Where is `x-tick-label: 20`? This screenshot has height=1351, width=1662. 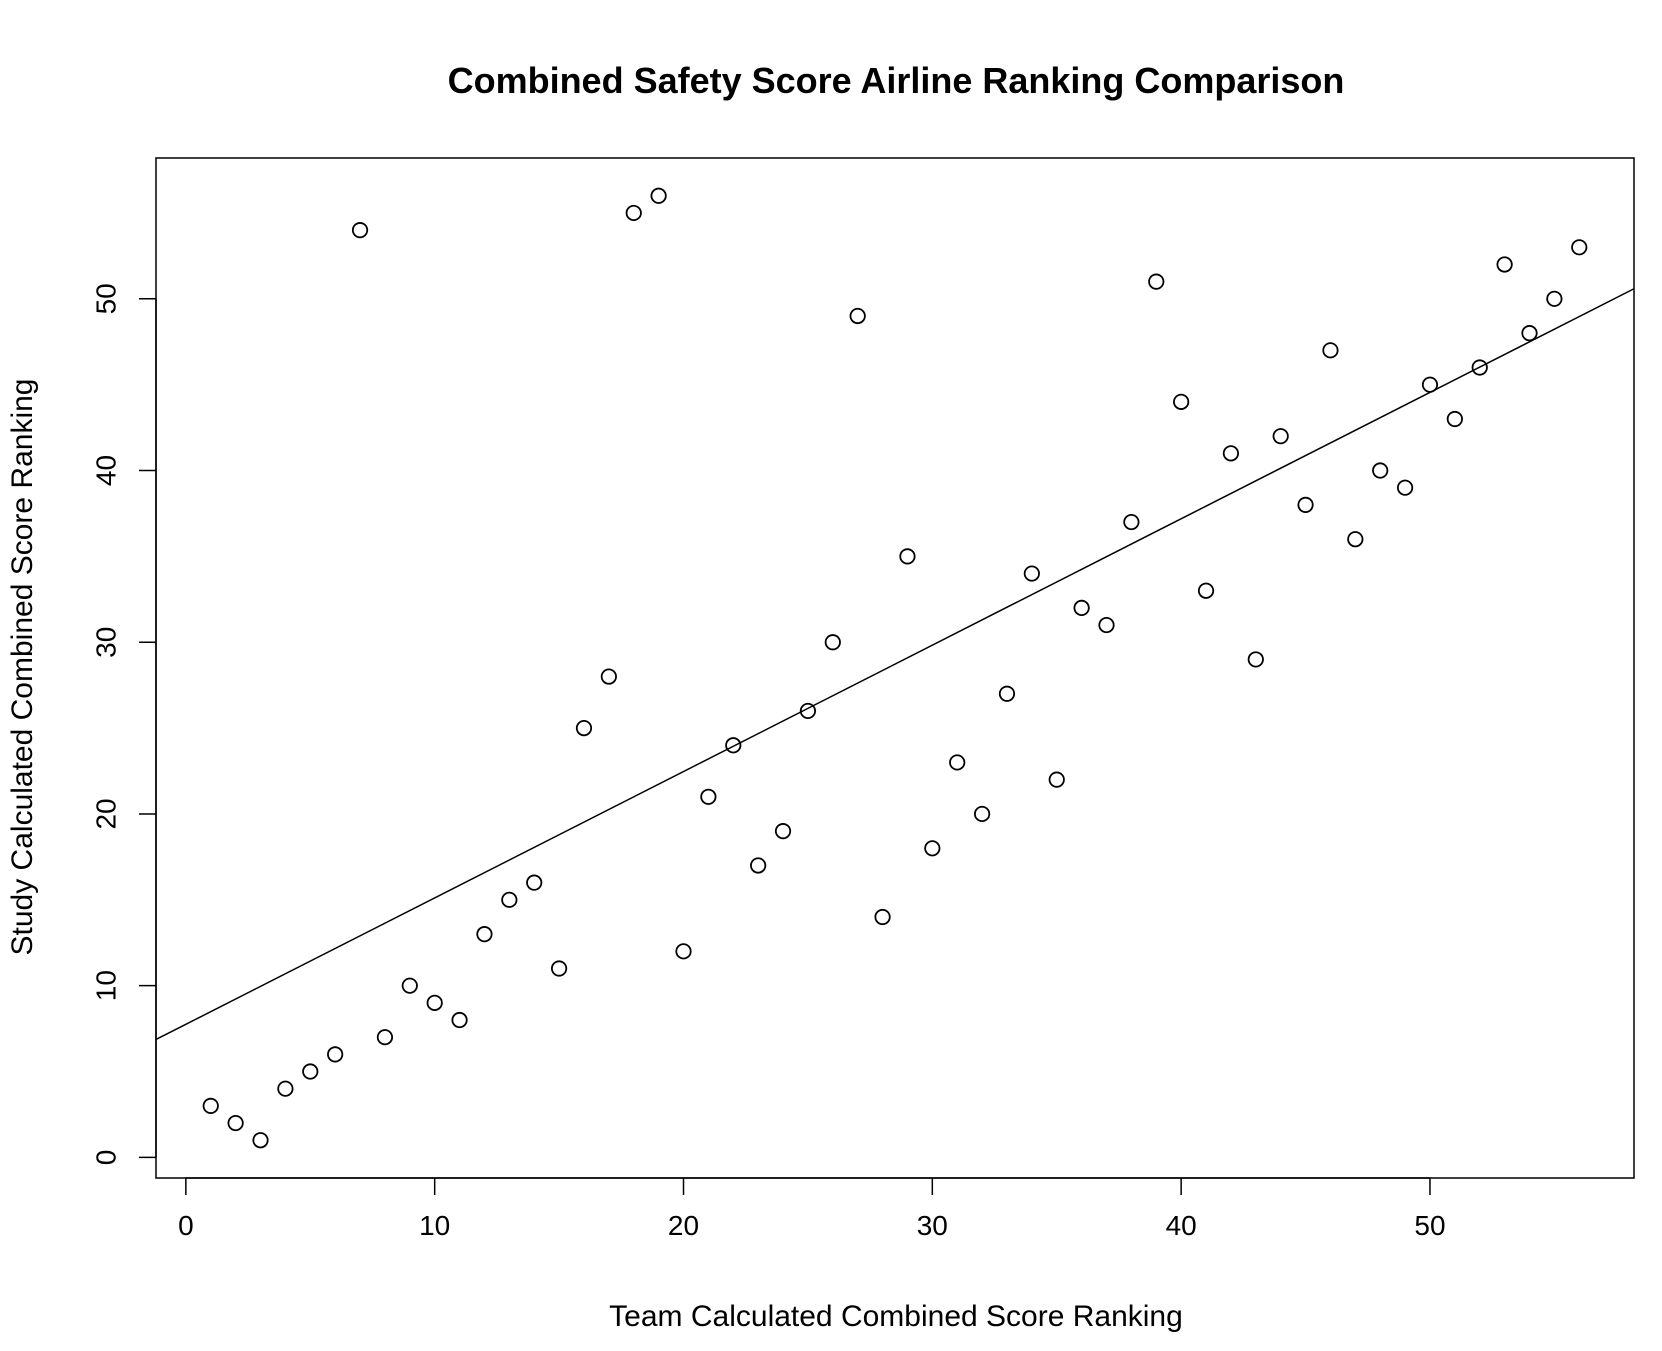
x-tick-label: 20 is located at coordinates (683, 1225).